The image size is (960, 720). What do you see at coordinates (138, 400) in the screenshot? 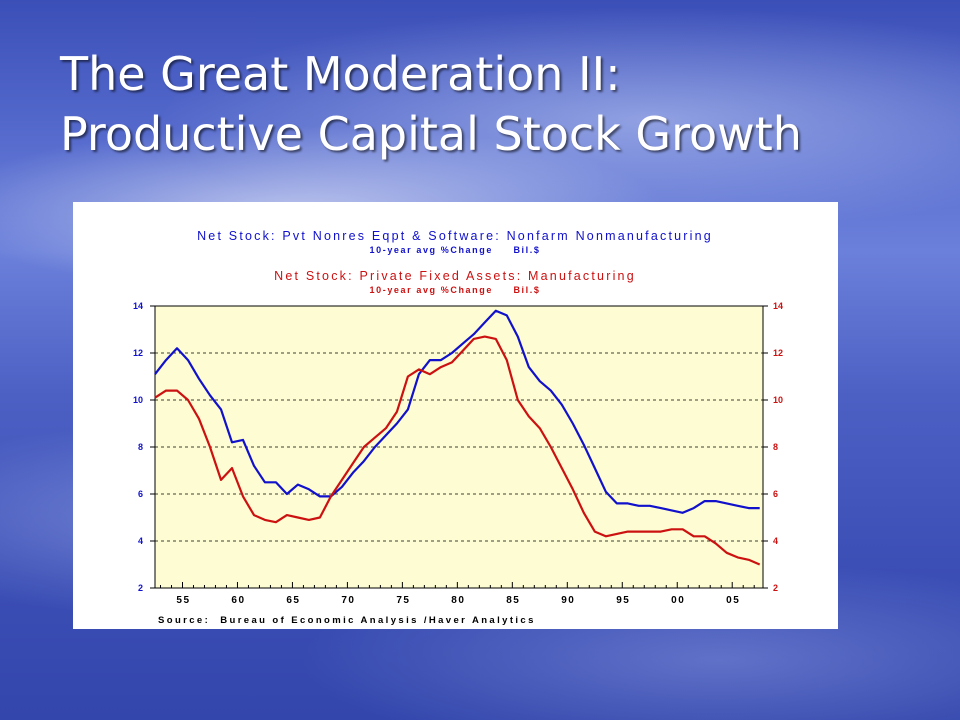
I see `y-tick-label-left: 10` at bounding box center [138, 400].